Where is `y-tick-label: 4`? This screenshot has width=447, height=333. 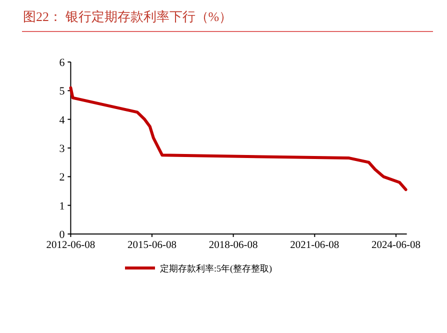
y-tick-label: 4 is located at coordinates (62, 120).